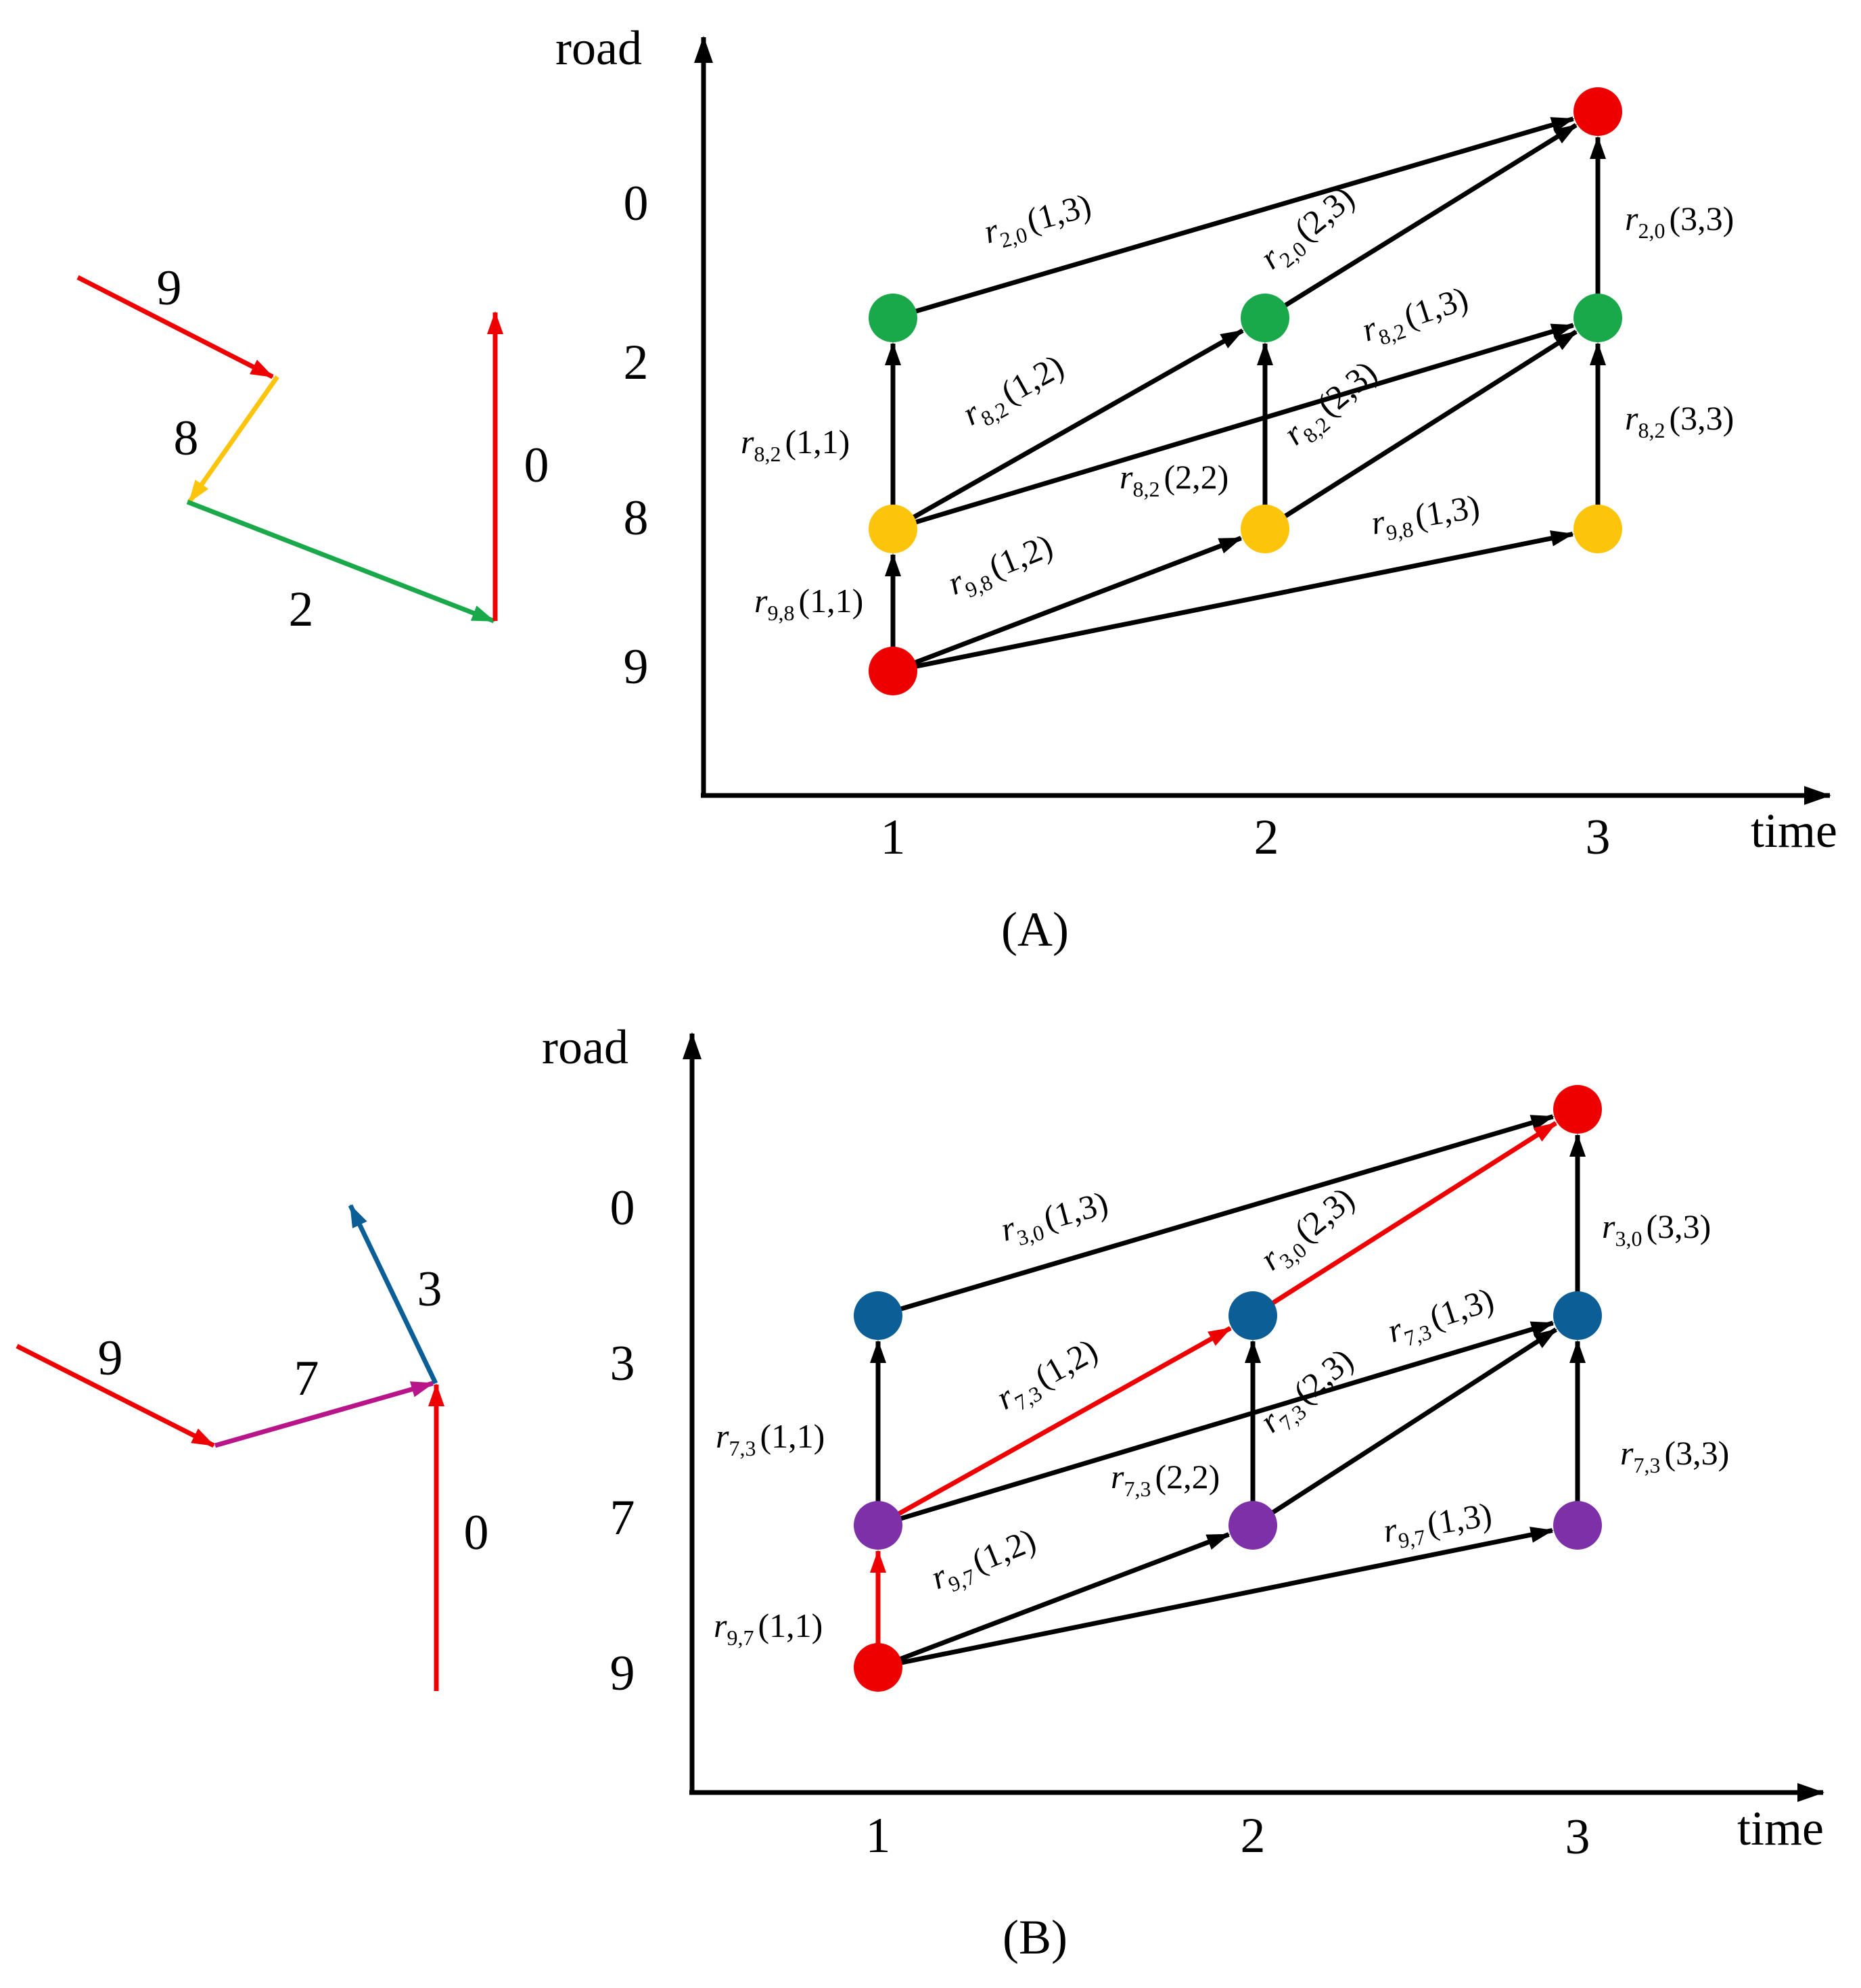 This screenshot has width=1861, height=1988. What do you see at coordinates (1265, 529) in the screenshot?
I see `node-road8-t2` at bounding box center [1265, 529].